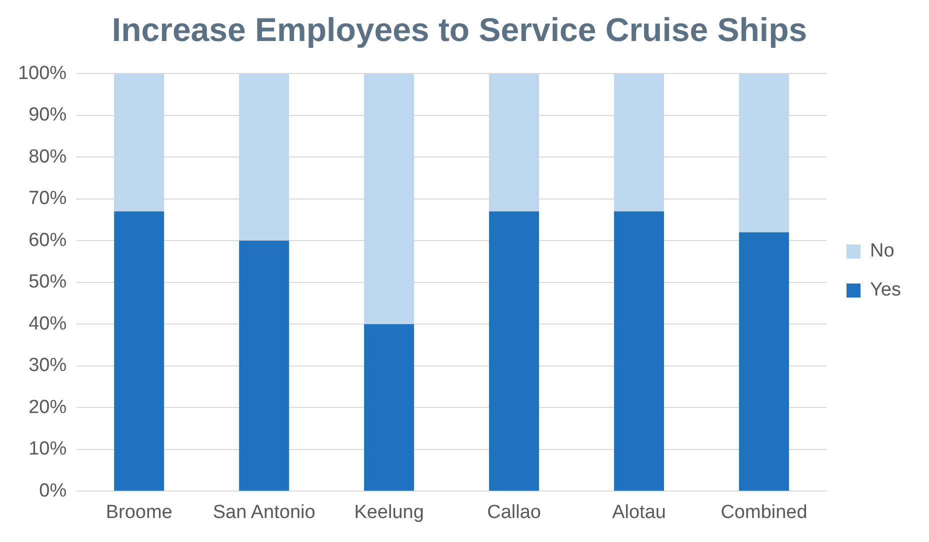 This screenshot has height=542, width=929. I want to click on y-tick-label: 60%, so click(47, 240).